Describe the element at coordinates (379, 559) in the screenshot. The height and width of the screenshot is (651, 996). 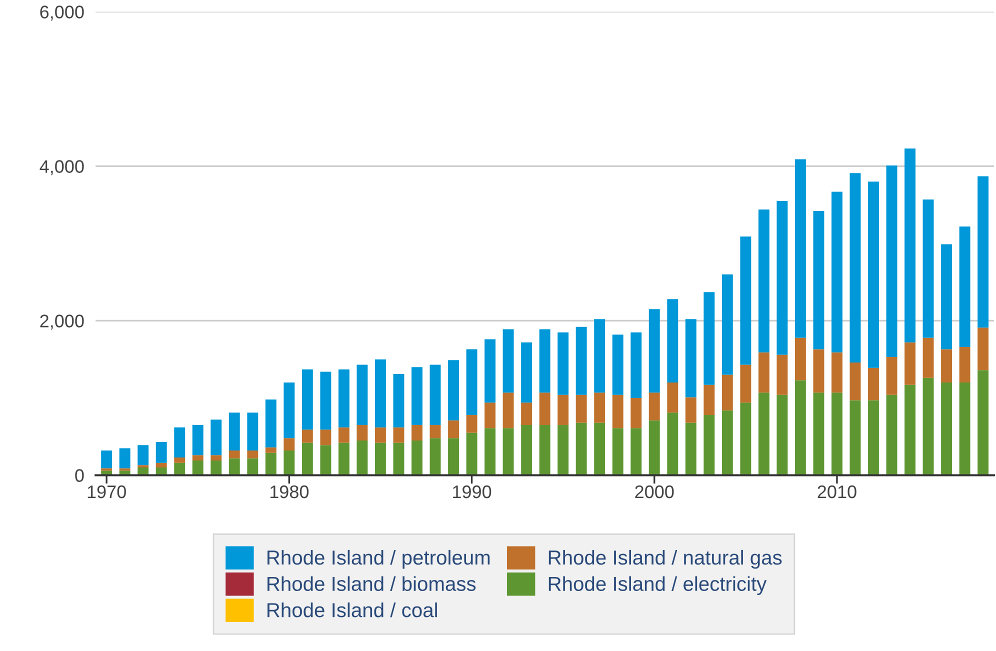
I see `legend-label: Rhode Island / petroleum` at that location.